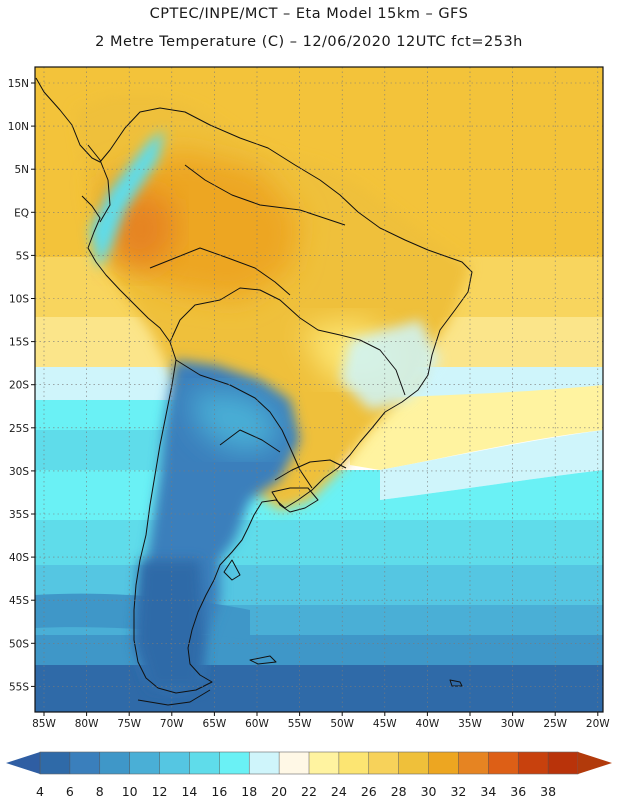  Describe the element at coordinates (19, 558) in the screenshot. I see `latitude-label: 40S` at that location.